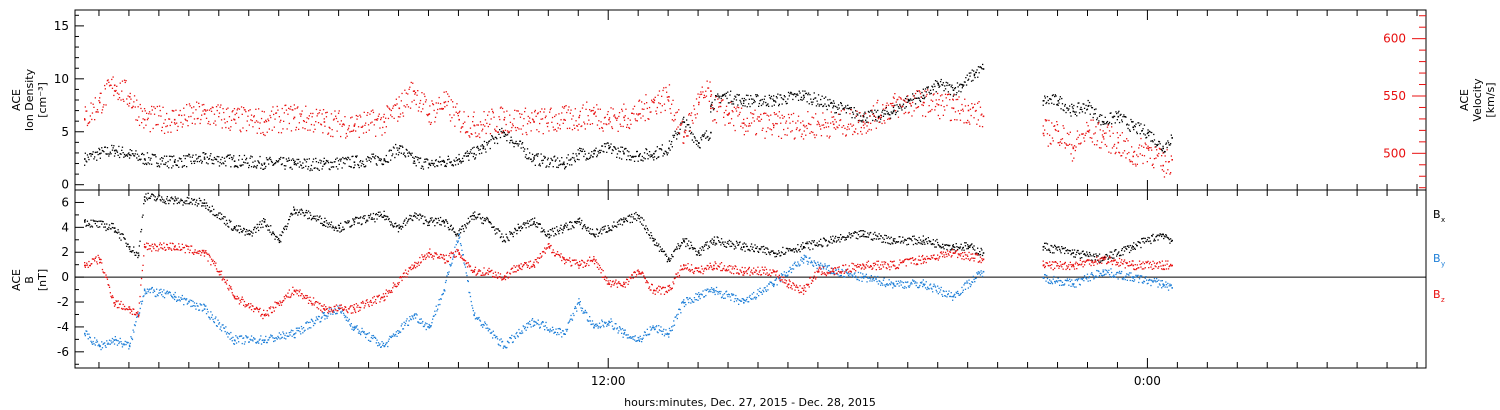 The width and height of the screenshot is (1500, 410). What do you see at coordinates (65, 227) in the screenshot?
I see `y-tick-label: 4` at bounding box center [65, 227].